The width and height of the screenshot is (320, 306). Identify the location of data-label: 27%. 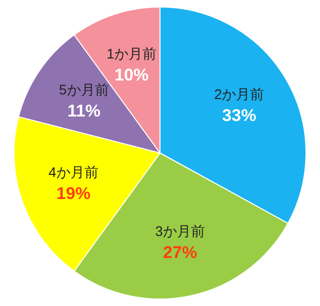
(180, 252).